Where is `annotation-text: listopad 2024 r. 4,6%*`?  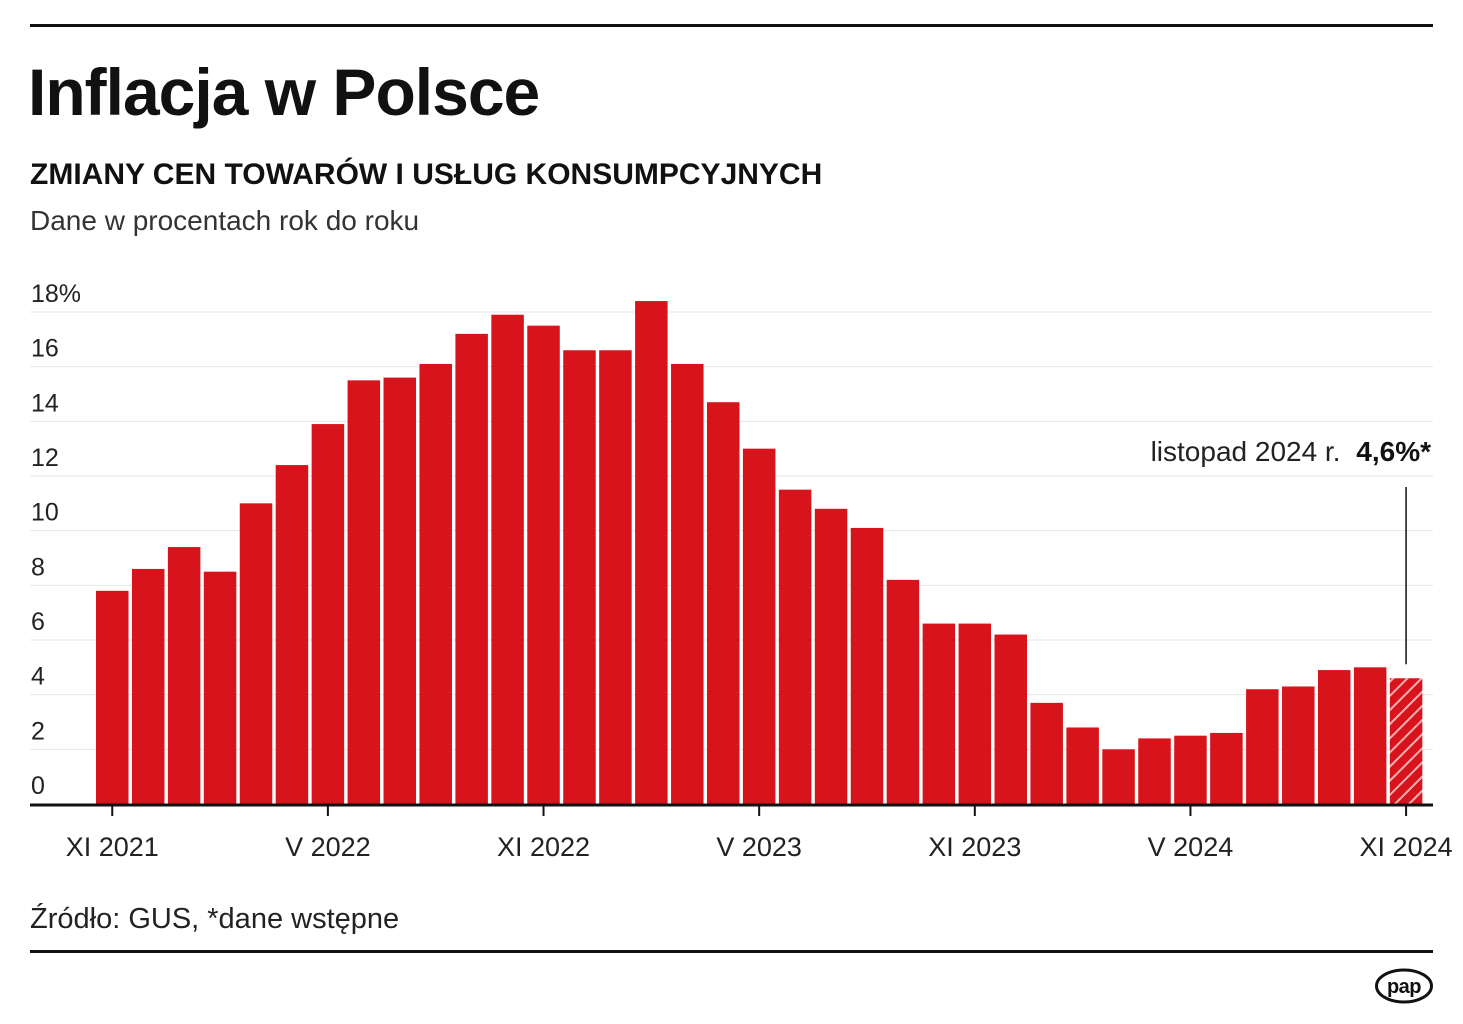
annotation-text: listopad 2024 r. 4,6%* is located at coordinates (1291, 451).